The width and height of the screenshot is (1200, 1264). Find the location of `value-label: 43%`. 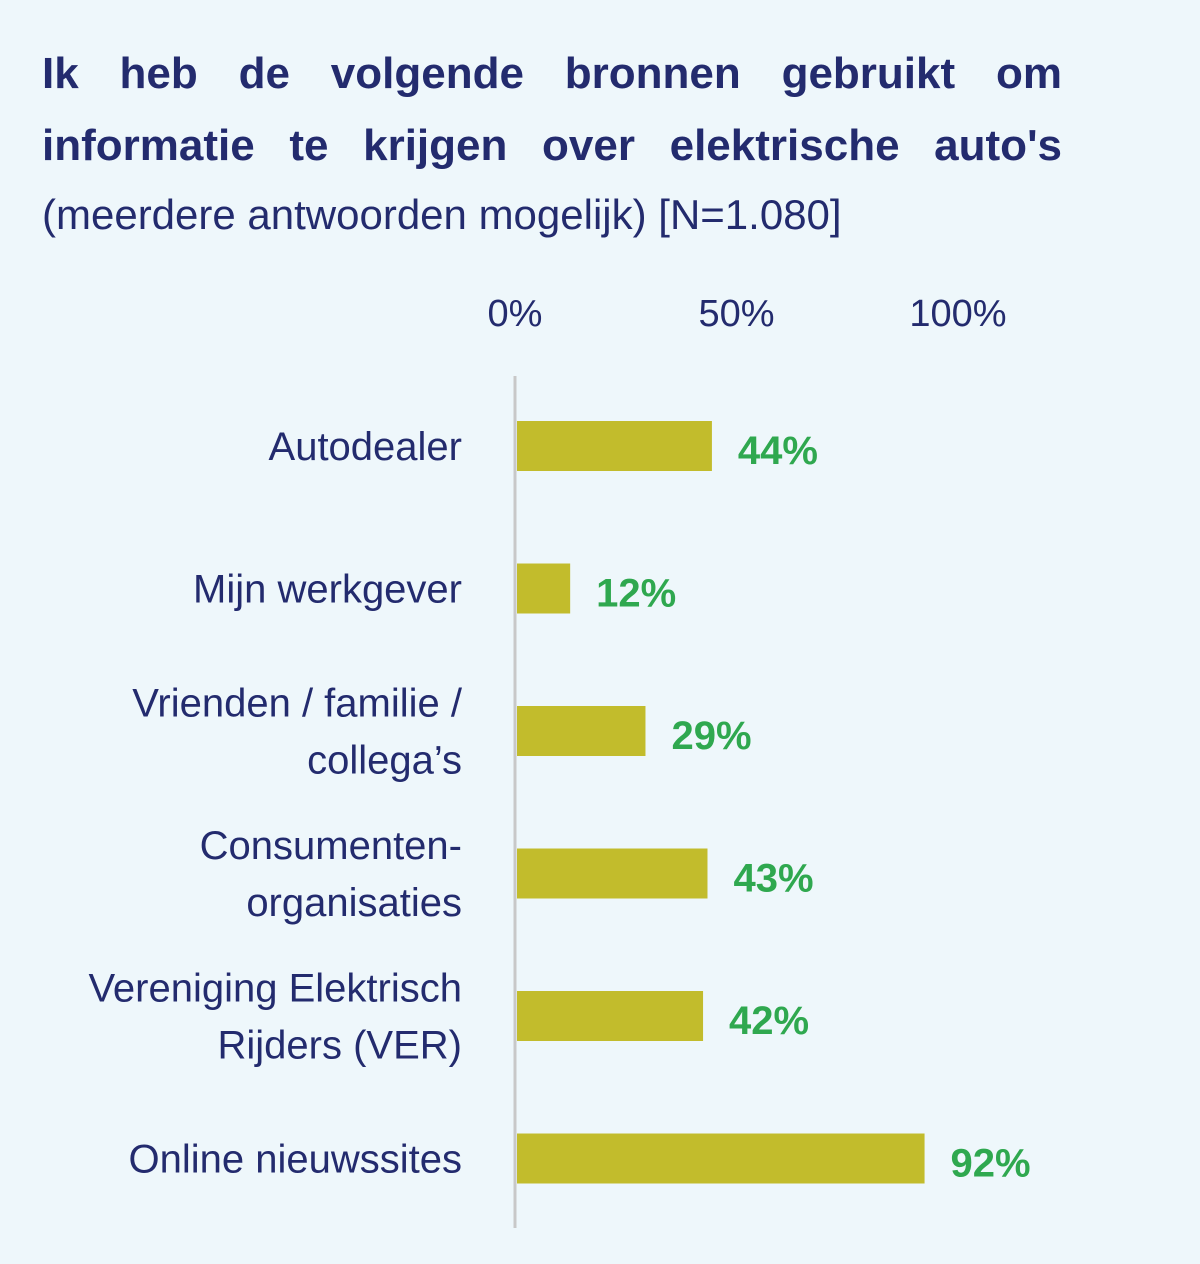

value-label: 43% is located at coordinates (773, 879).